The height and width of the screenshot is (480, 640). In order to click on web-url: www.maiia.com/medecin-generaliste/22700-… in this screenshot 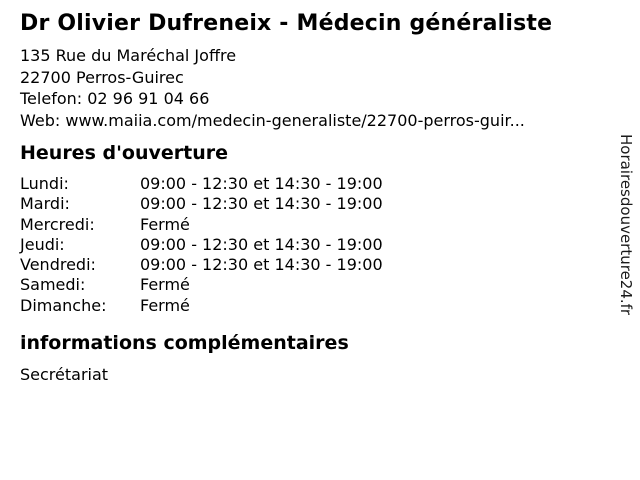, I will do `click(295, 120)`.